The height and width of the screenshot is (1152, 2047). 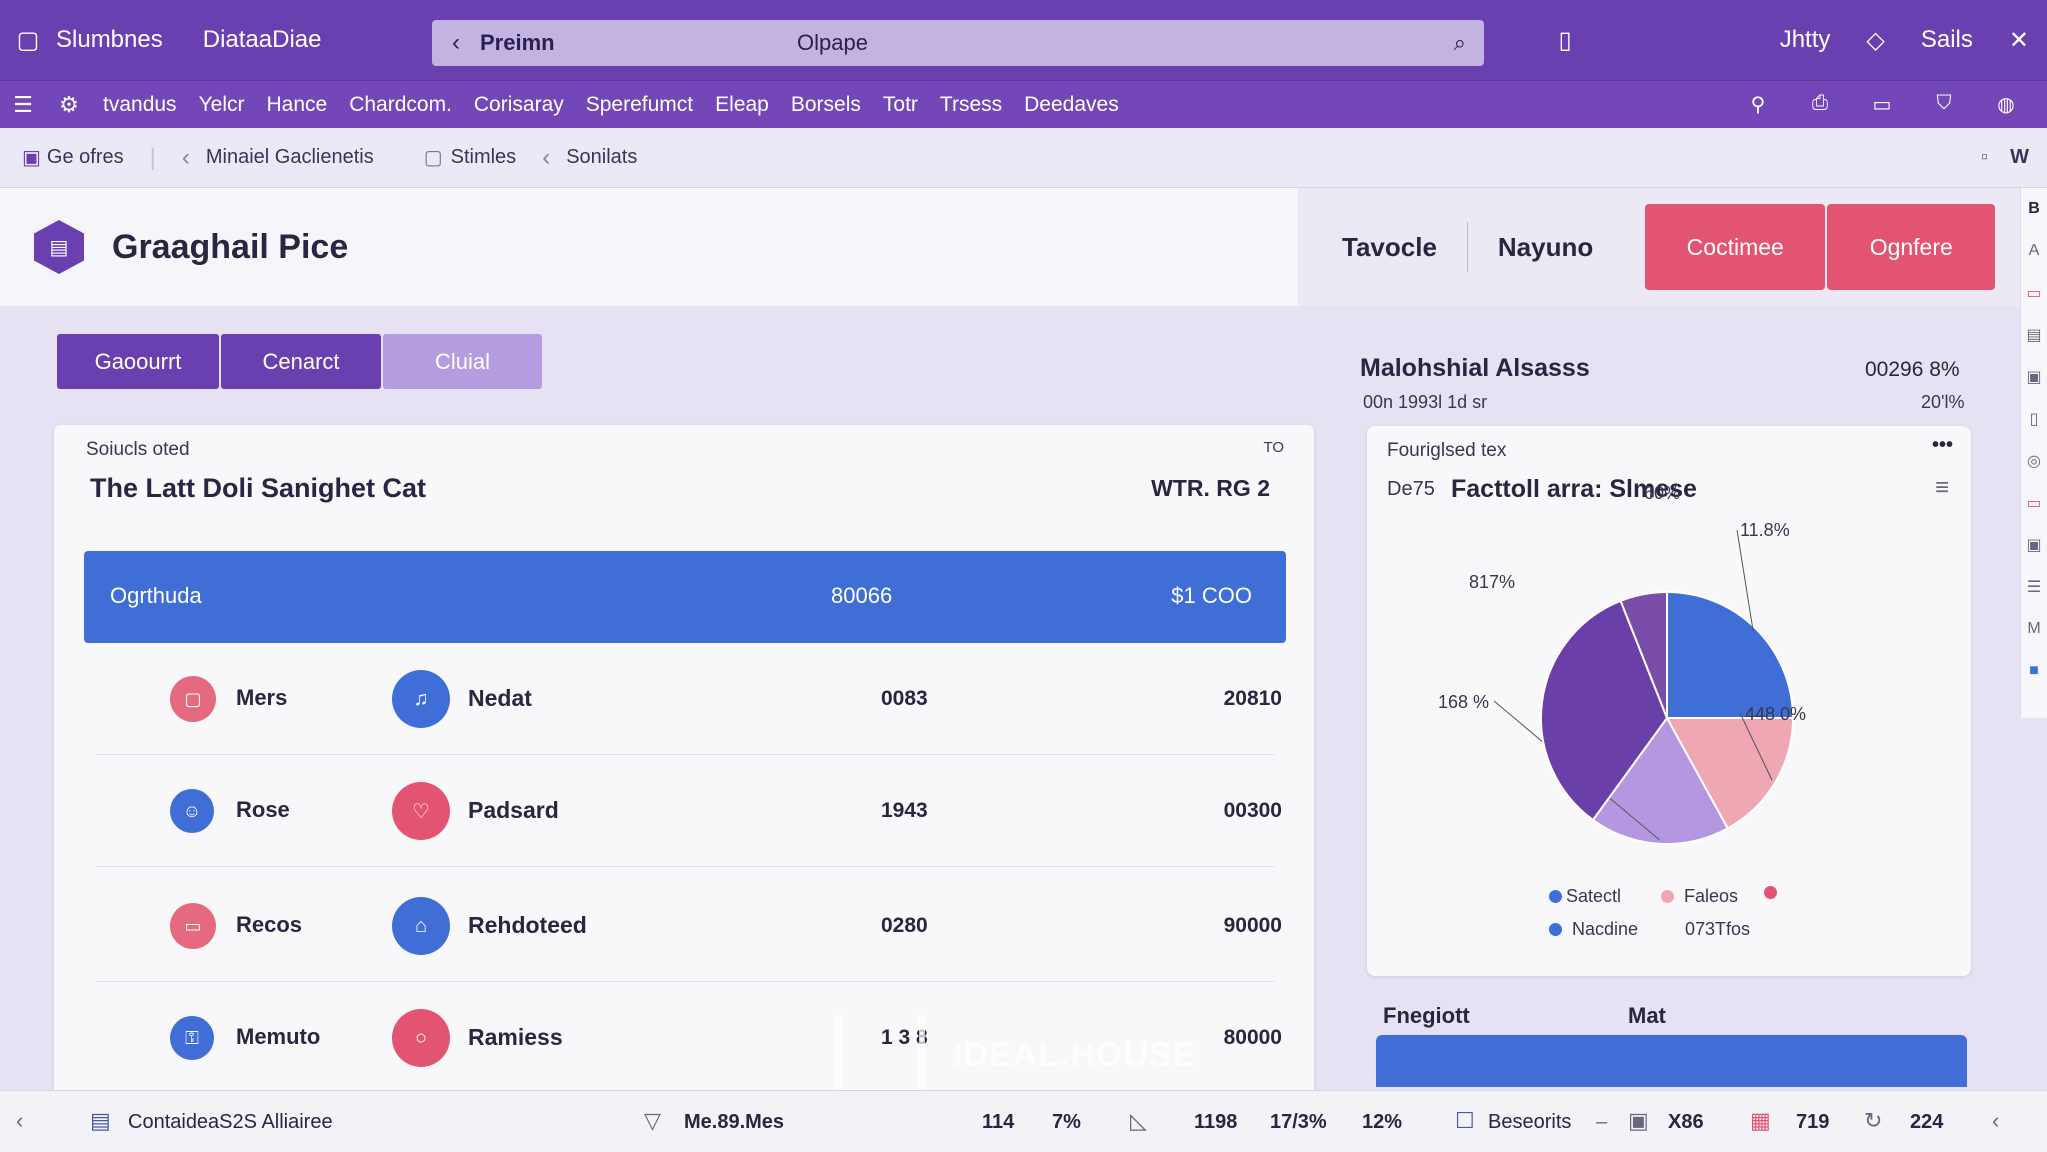 I want to click on card-title: The Latt Doli Sanighet Cat, so click(x=258, y=488).